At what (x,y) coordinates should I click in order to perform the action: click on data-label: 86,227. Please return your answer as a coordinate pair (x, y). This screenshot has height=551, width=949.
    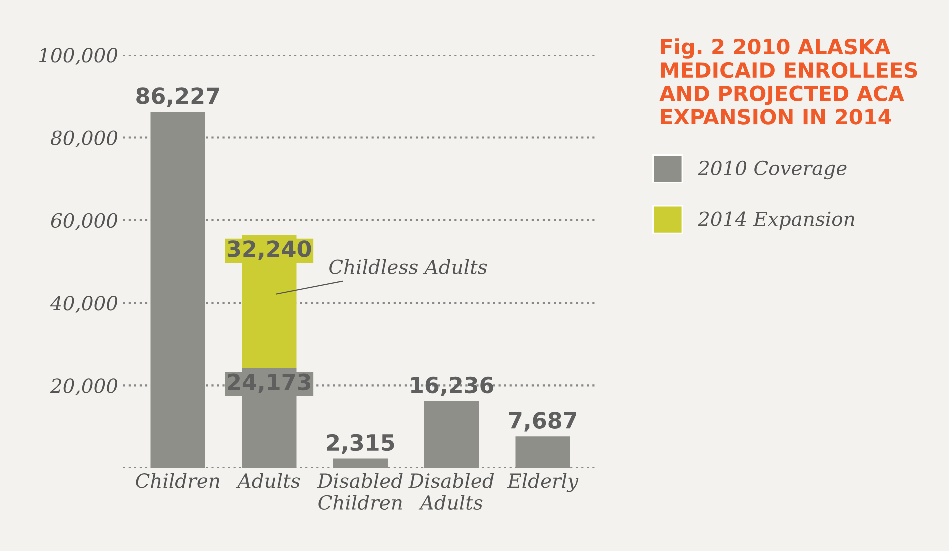
    Looking at the image, I should click on (178, 98).